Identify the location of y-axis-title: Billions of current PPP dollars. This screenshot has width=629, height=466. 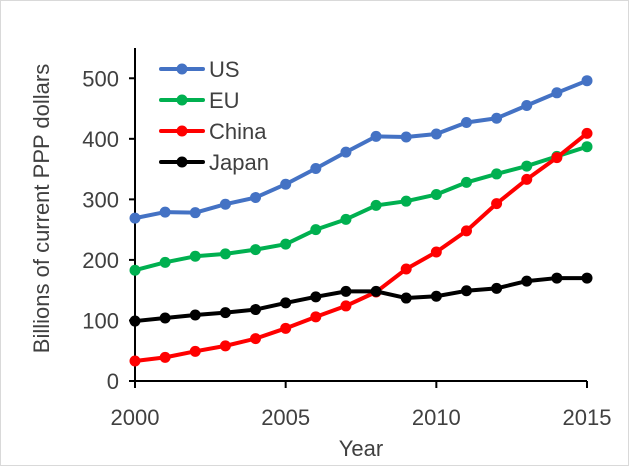
(41, 208).